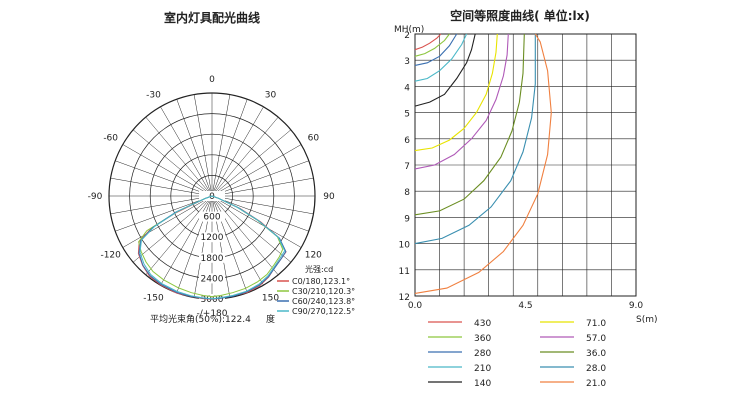  What do you see at coordinates (95, 197) in the screenshot?
I see `polar-angle-label: -90` at bounding box center [95, 197].